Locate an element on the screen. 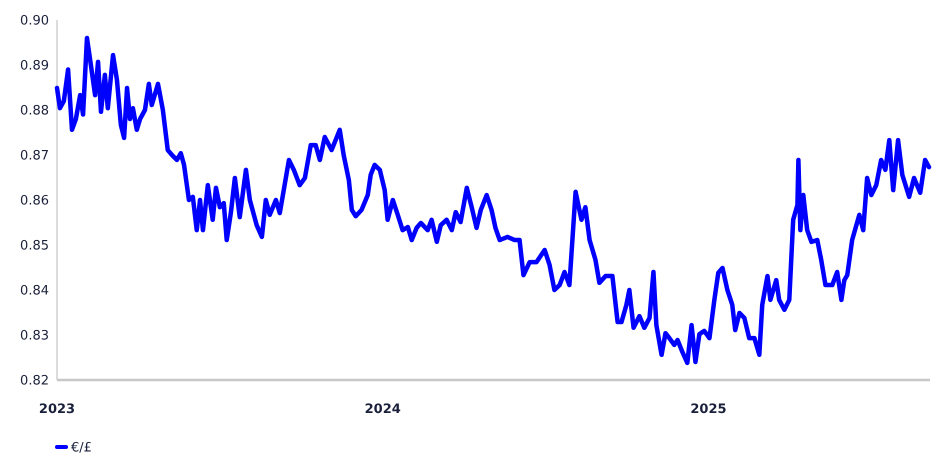  y-tick-label: 0.89 is located at coordinates (34, 66).